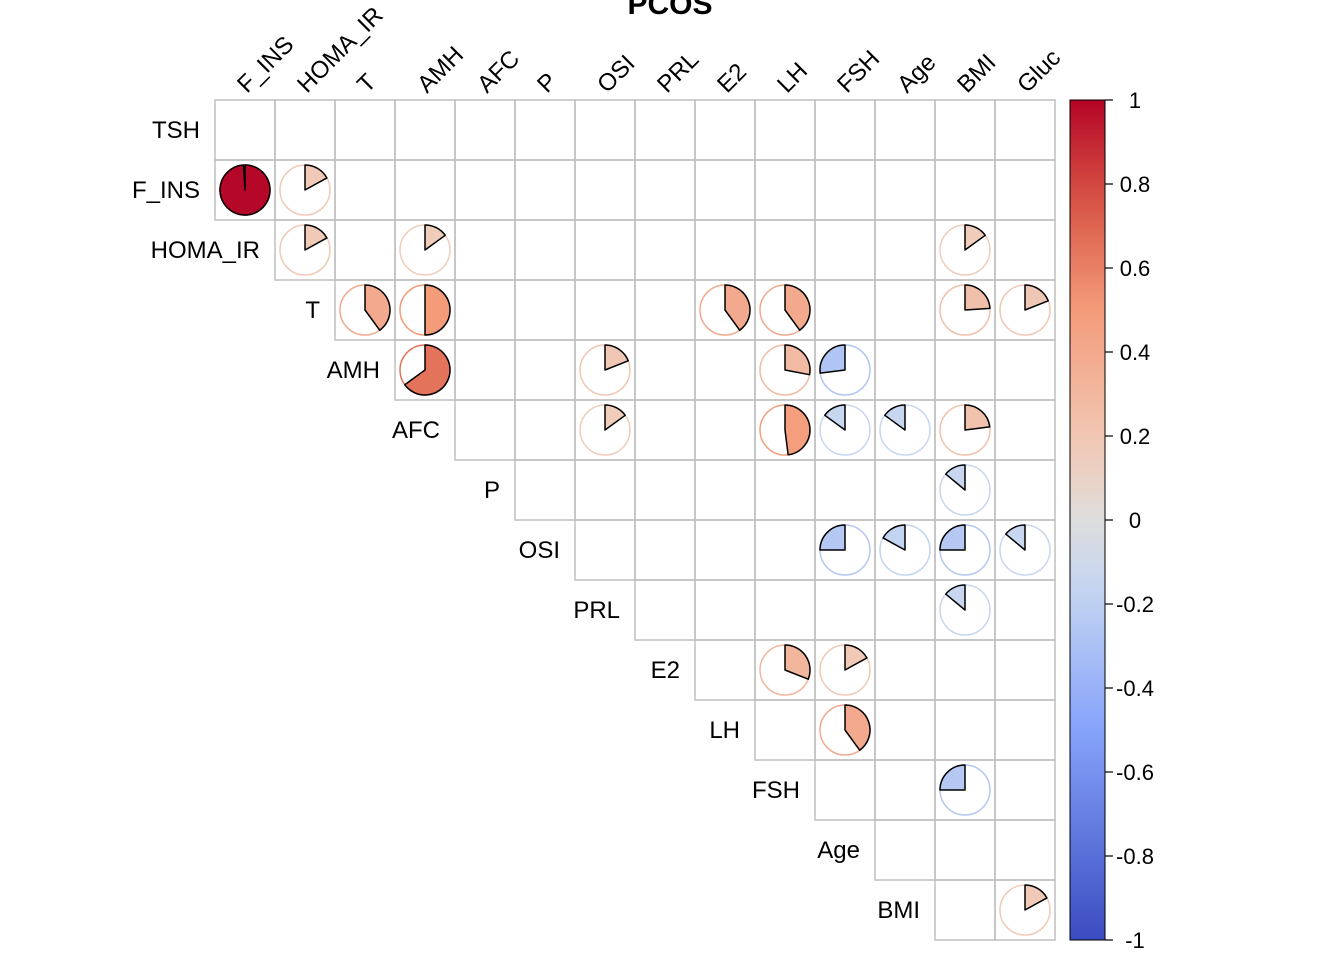 The width and height of the screenshot is (1344, 960). I want to click on col-label: LH, so click(792, 77).